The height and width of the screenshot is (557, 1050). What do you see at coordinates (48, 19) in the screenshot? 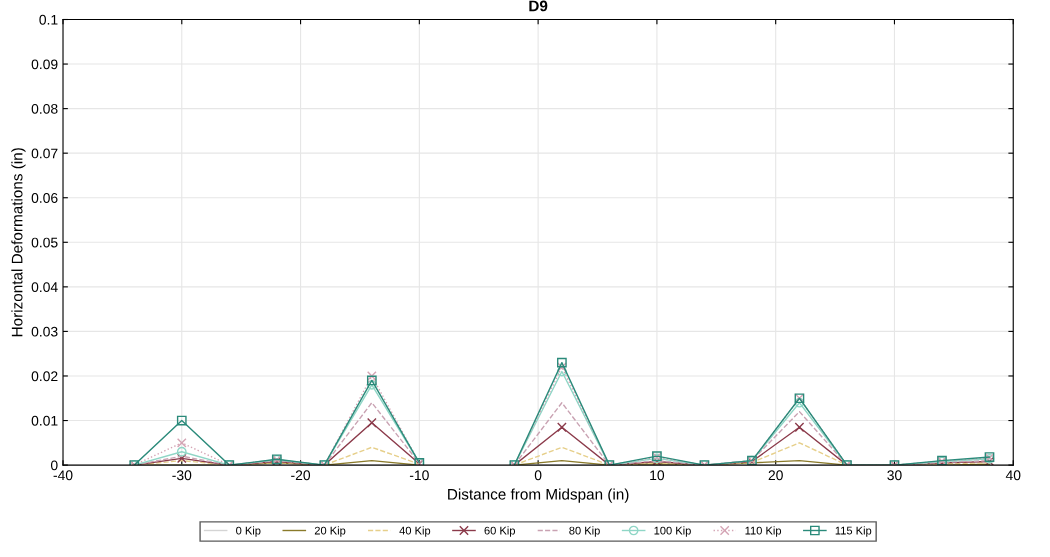
I see `y-tick-label: 0.1` at bounding box center [48, 19].